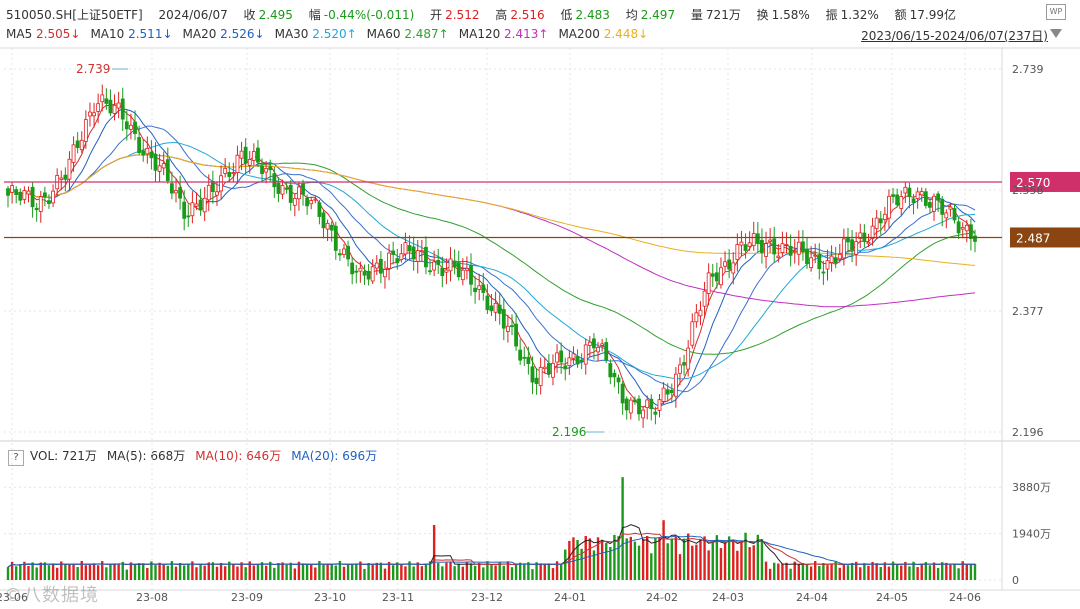  Describe the element at coordinates (16, 458) in the screenshot. I see `help-icon: ?` at that location.